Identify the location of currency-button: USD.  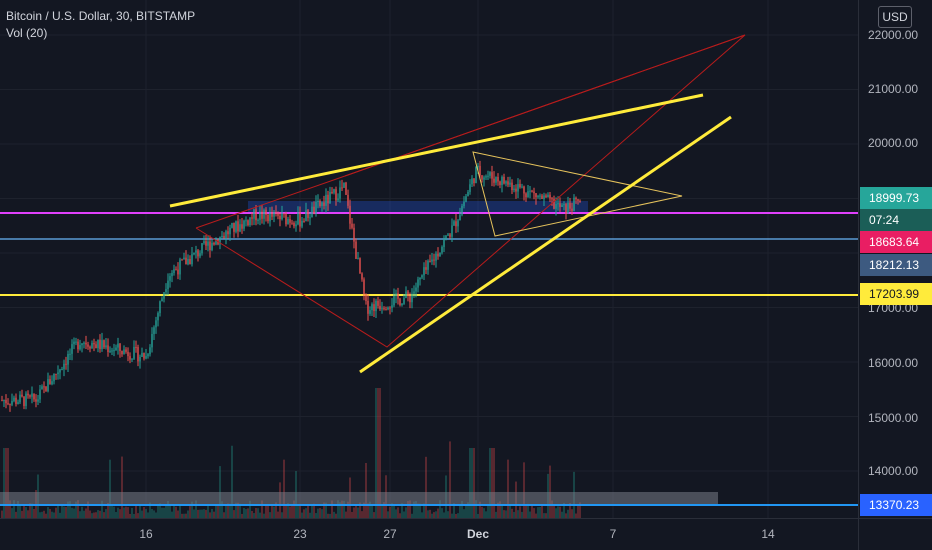
(895, 17).